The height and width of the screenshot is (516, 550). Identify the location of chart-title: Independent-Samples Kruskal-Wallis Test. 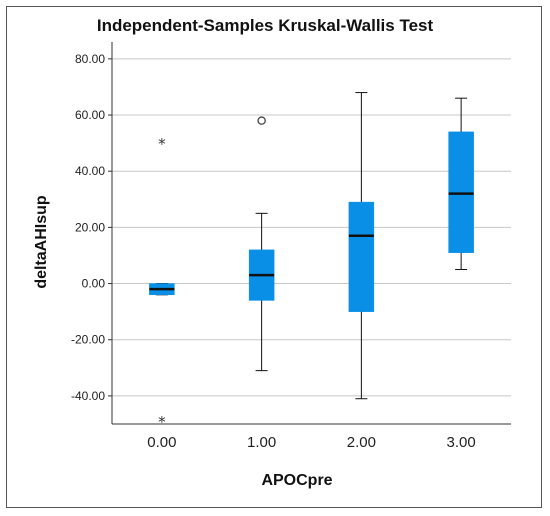
(265, 25).